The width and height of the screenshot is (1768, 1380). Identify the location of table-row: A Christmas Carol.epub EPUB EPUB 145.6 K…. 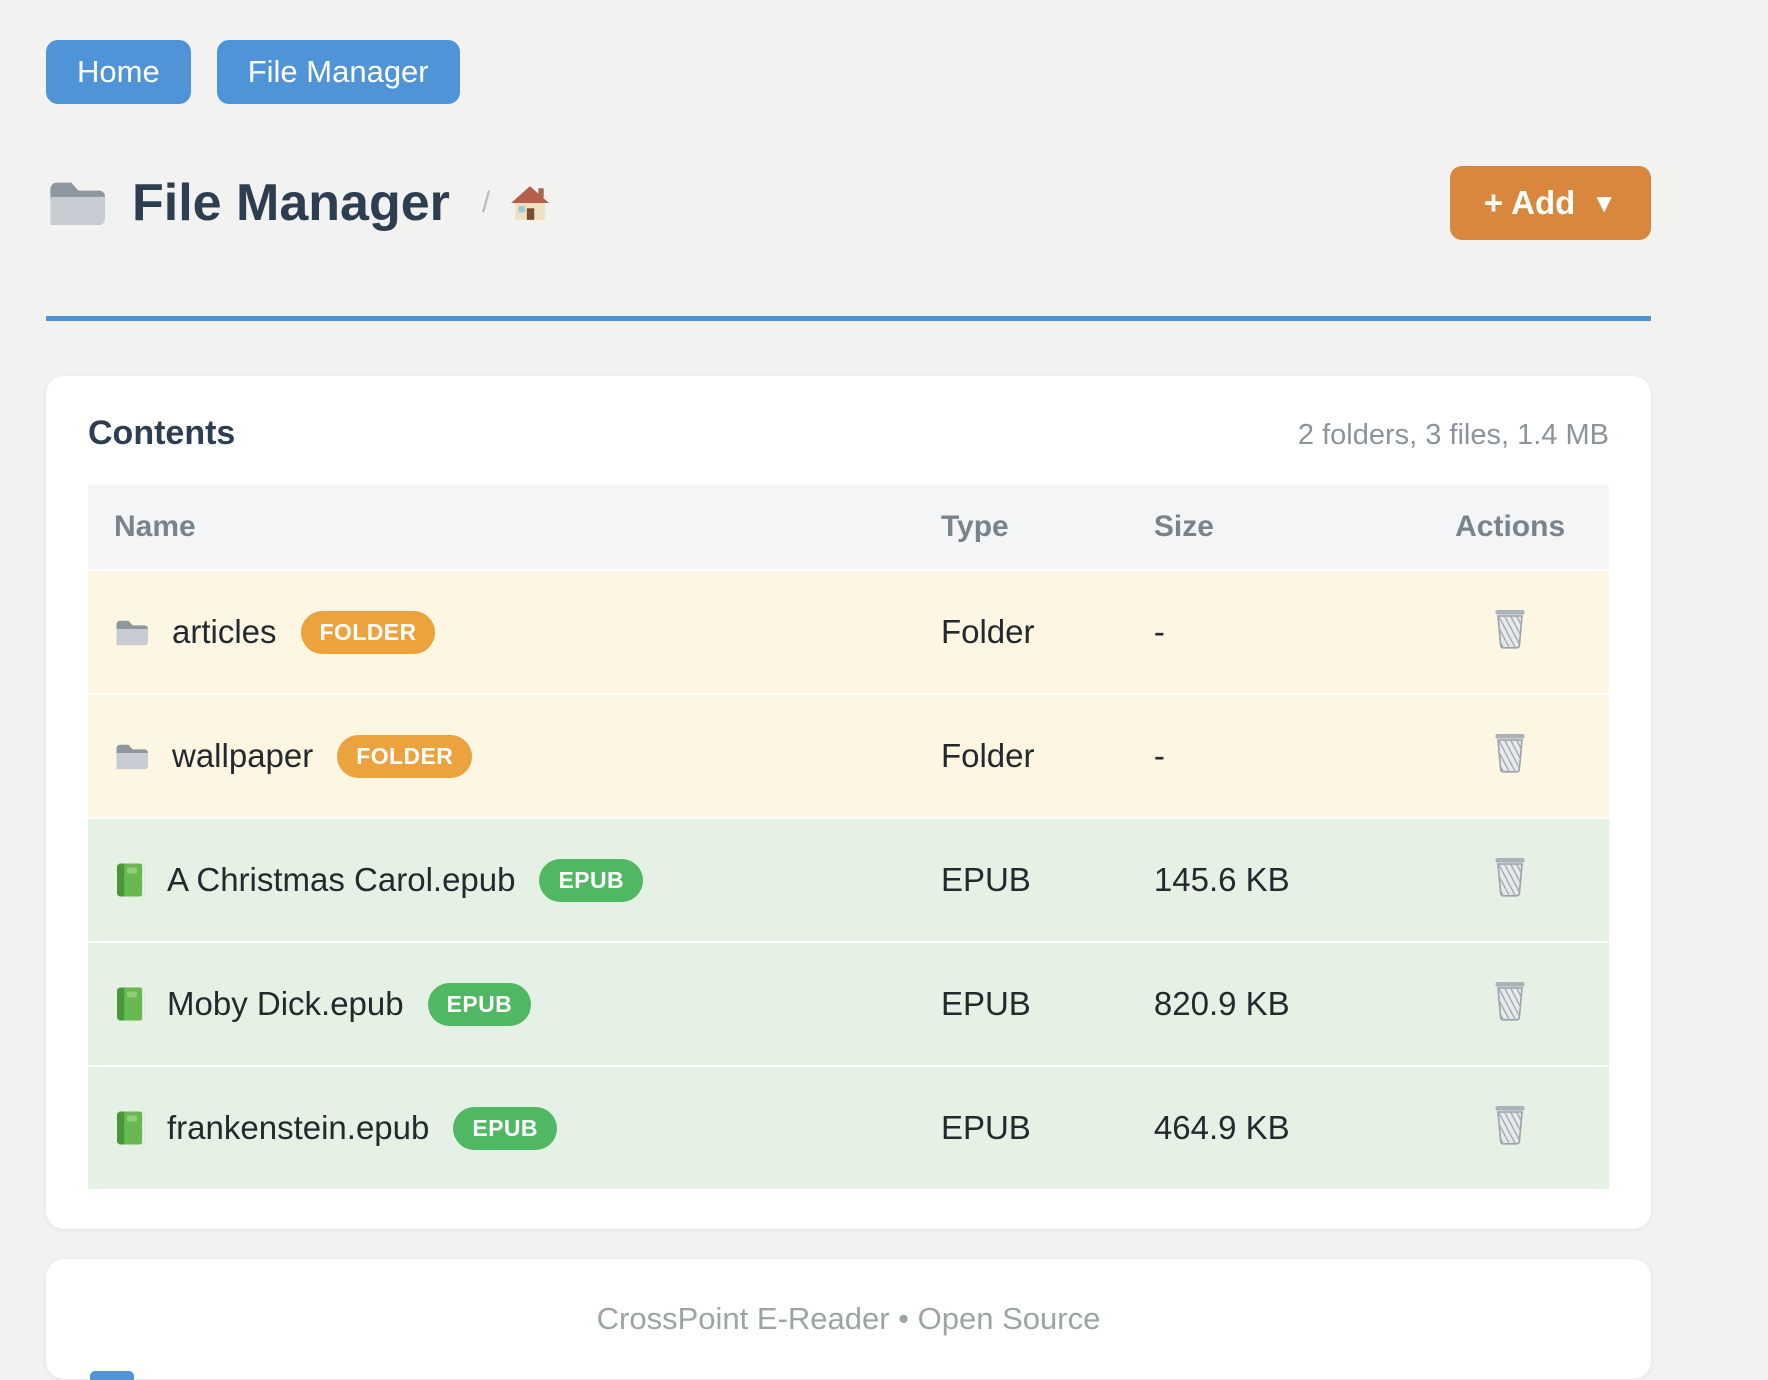
(848, 880).